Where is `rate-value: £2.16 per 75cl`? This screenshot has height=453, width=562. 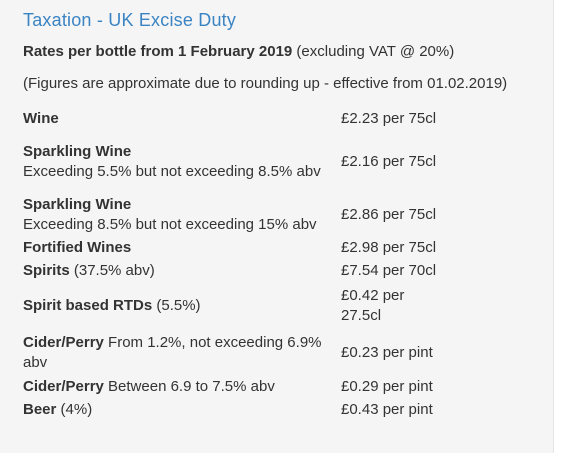
rate-value: £2.16 per 75cl is located at coordinates (389, 161).